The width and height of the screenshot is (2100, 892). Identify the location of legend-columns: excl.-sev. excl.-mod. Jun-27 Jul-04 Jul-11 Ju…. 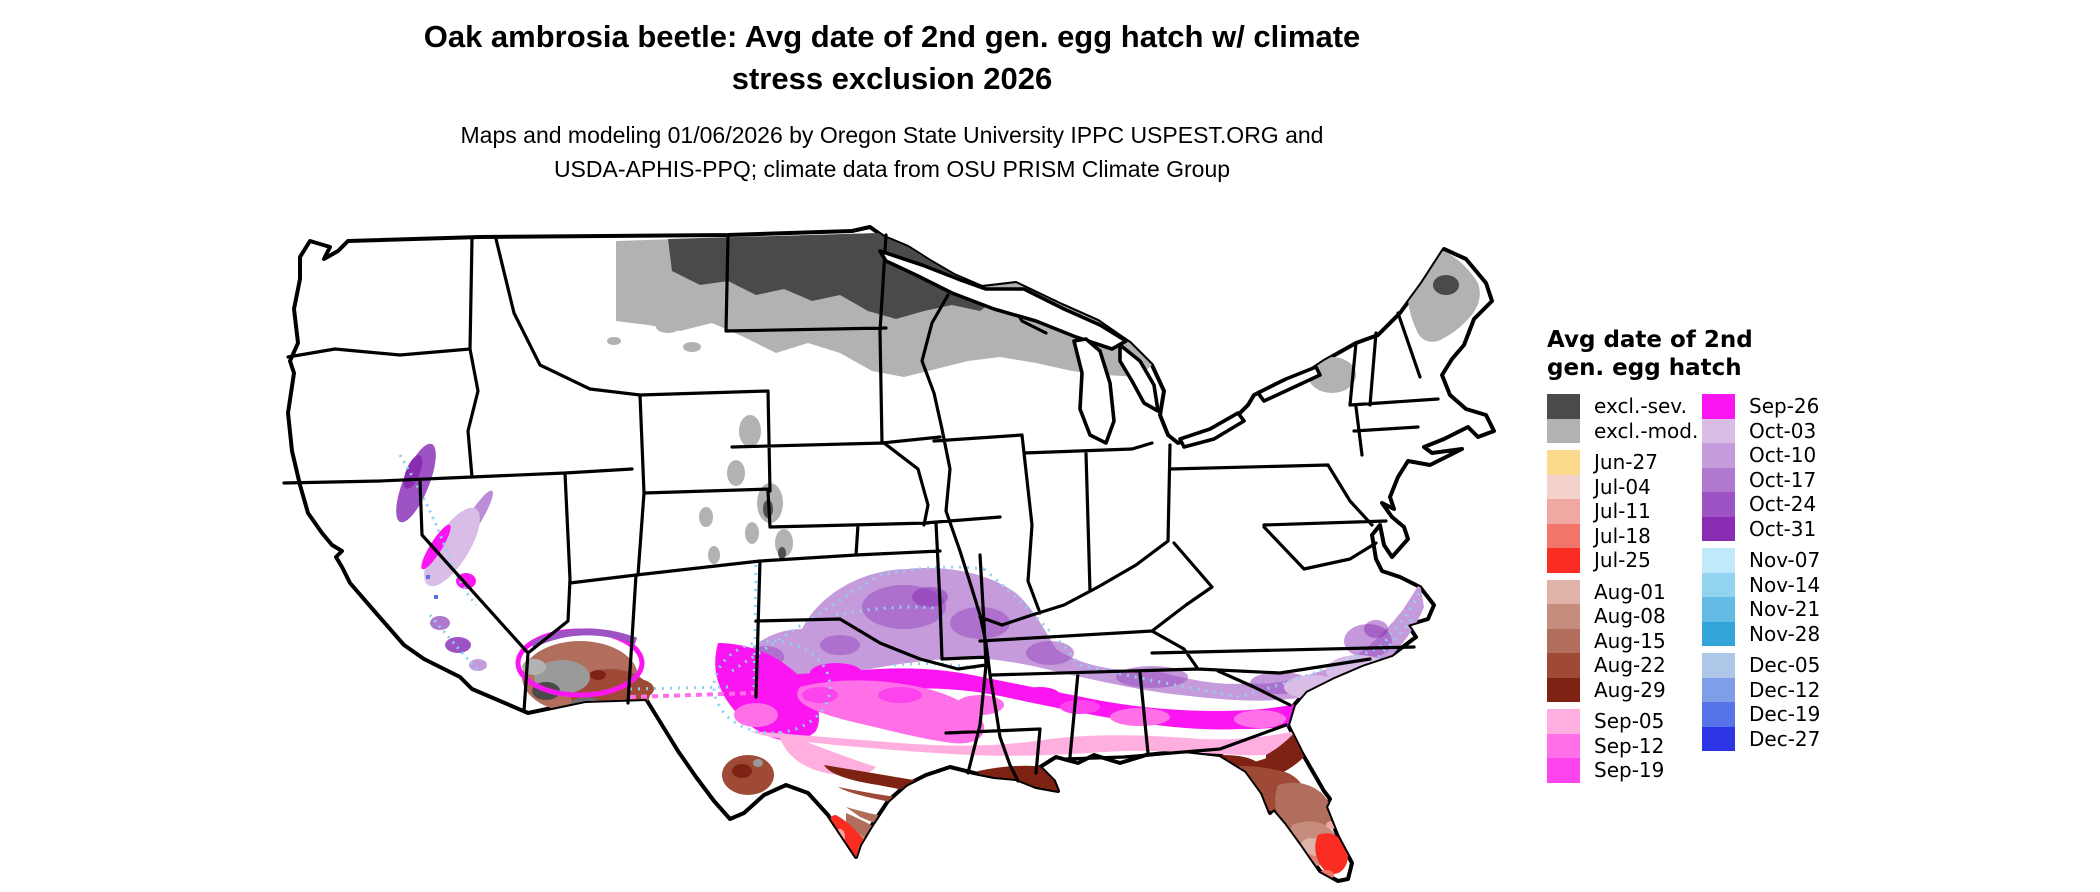
(1757, 588).